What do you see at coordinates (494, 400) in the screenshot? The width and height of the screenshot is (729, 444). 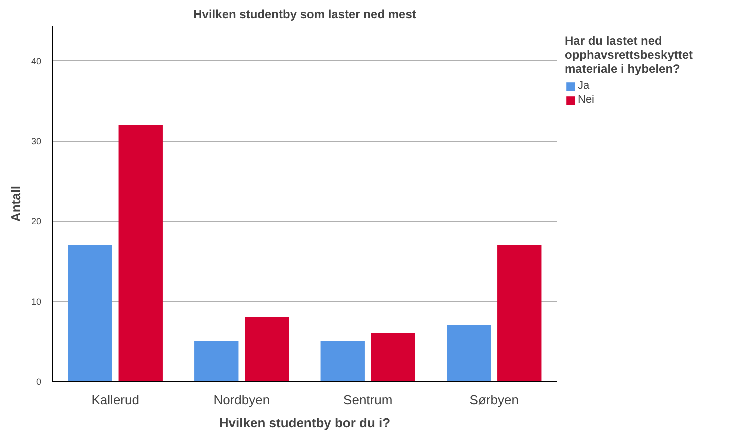 I see `x-tick-label: Sørbyen` at bounding box center [494, 400].